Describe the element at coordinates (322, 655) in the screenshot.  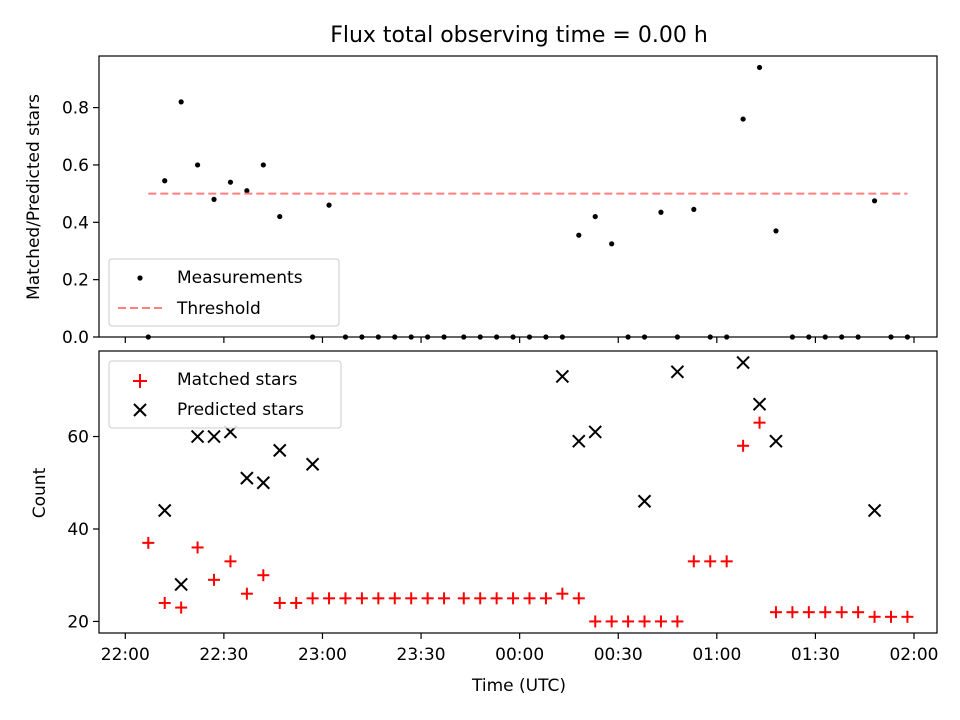
I see `x-tick-label: 23:00` at that location.